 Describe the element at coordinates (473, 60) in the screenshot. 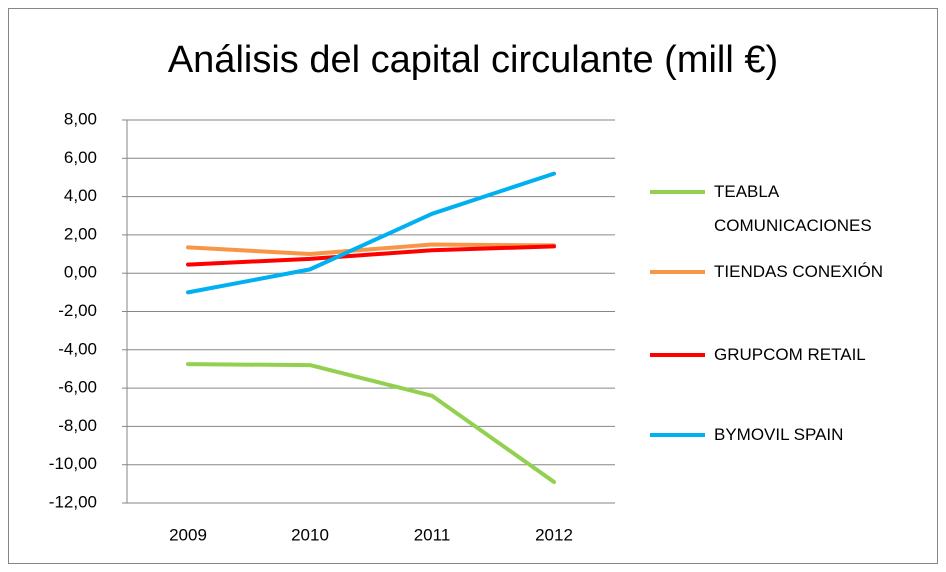

I see `chart-title: Análisis del capital circulante (mill €)` at that location.